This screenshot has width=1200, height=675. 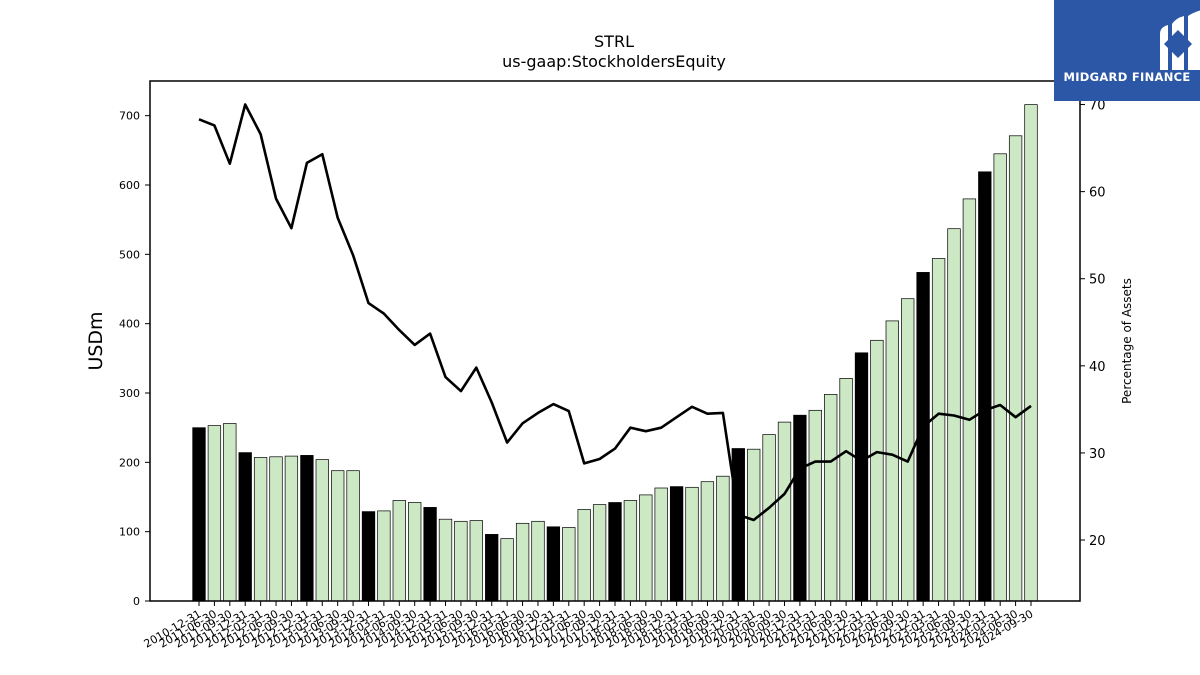 What do you see at coordinates (129, 393) in the screenshot?
I see `y-tick-label: 300` at bounding box center [129, 393].